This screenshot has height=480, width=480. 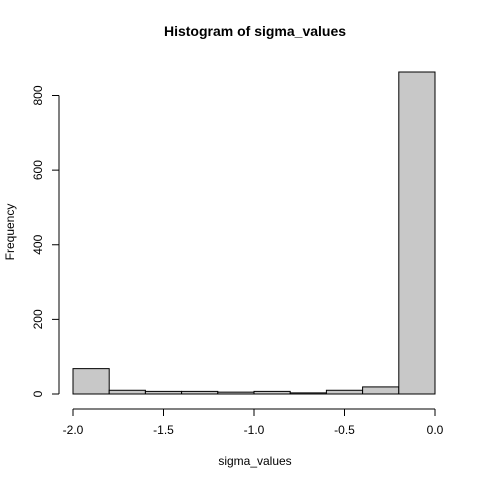 I want to click on x-tick-label: -2.0, so click(x=73, y=430).